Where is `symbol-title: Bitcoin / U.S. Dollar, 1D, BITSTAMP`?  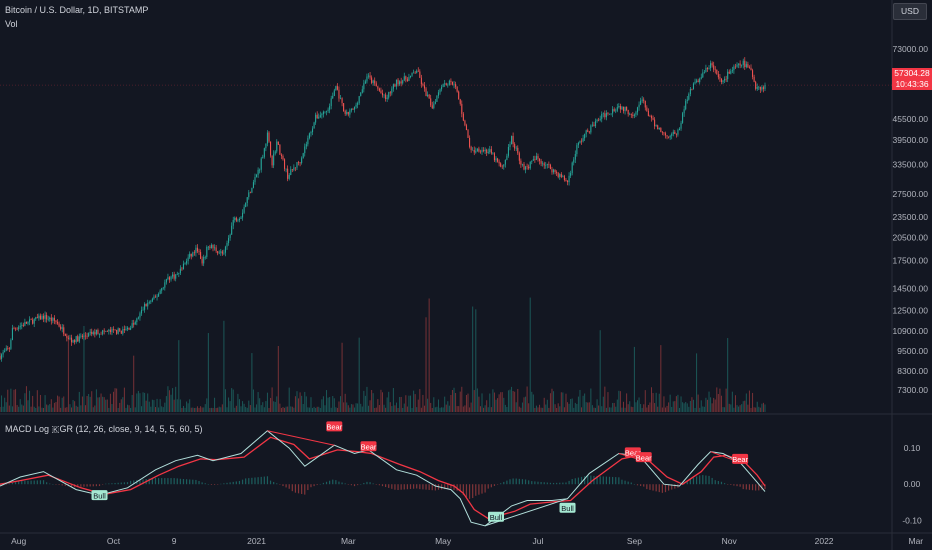 symbol-title: Bitcoin / U.S. Dollar, 1D, BITSTAMP is located at coordinates (77, 10).